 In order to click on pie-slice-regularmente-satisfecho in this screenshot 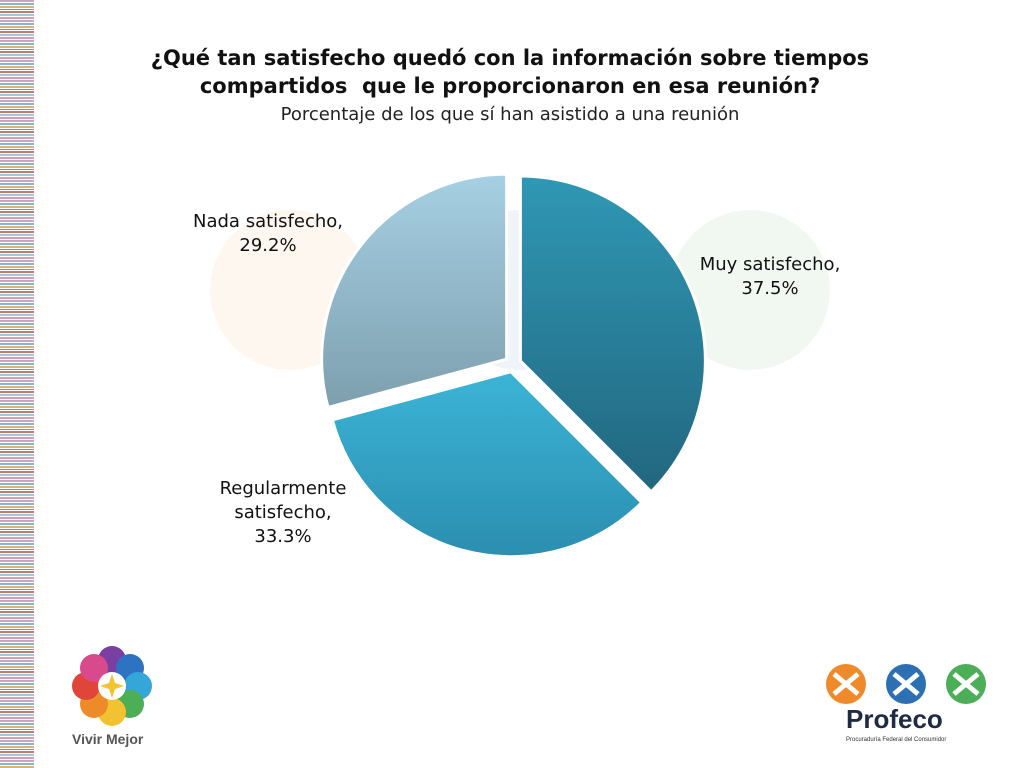, I will do `click(487, 464)`.